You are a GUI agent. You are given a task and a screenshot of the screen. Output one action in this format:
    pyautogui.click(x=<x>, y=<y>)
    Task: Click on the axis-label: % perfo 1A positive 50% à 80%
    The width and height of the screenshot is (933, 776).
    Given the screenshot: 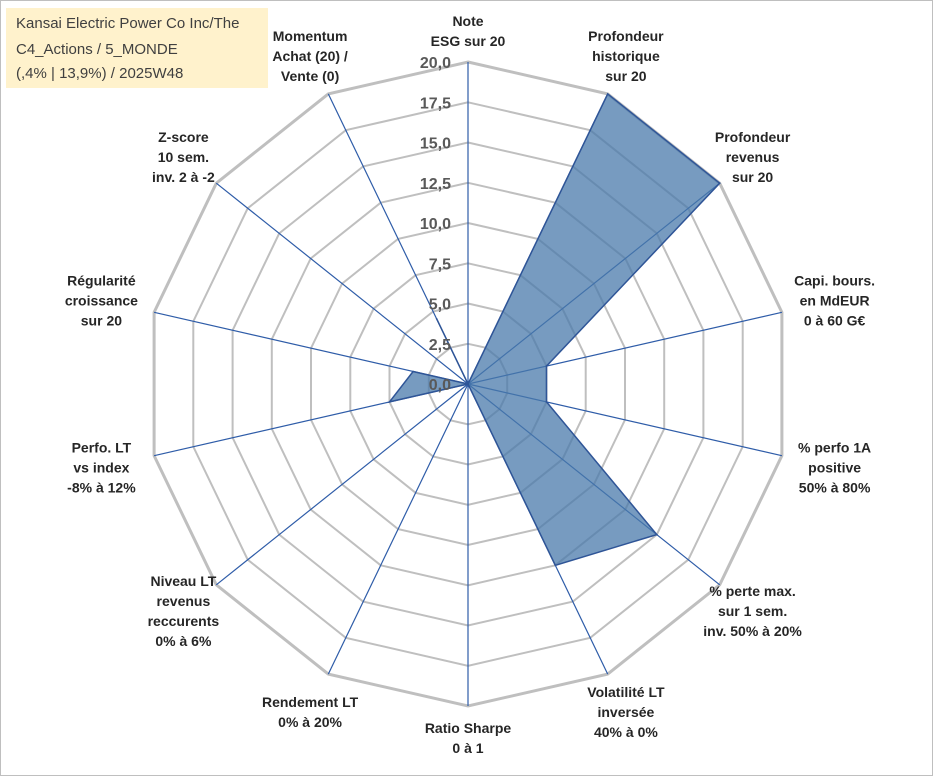 What is the action you would take?
    pyautogui.click(x=834, y=468)
    